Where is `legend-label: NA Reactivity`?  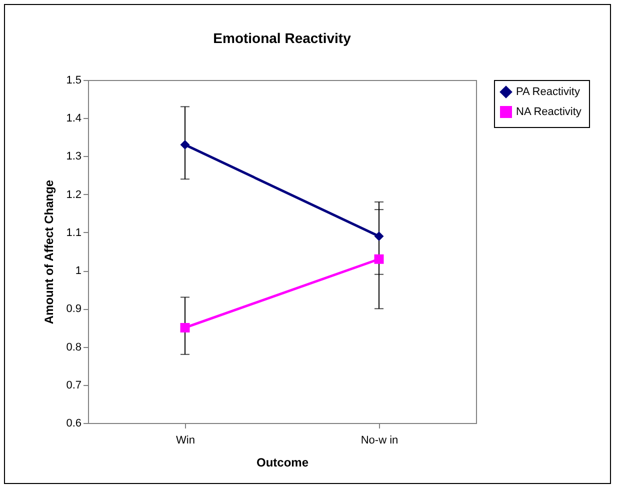 legend-label: NA Reactivity is located at coordinates (549, 112).